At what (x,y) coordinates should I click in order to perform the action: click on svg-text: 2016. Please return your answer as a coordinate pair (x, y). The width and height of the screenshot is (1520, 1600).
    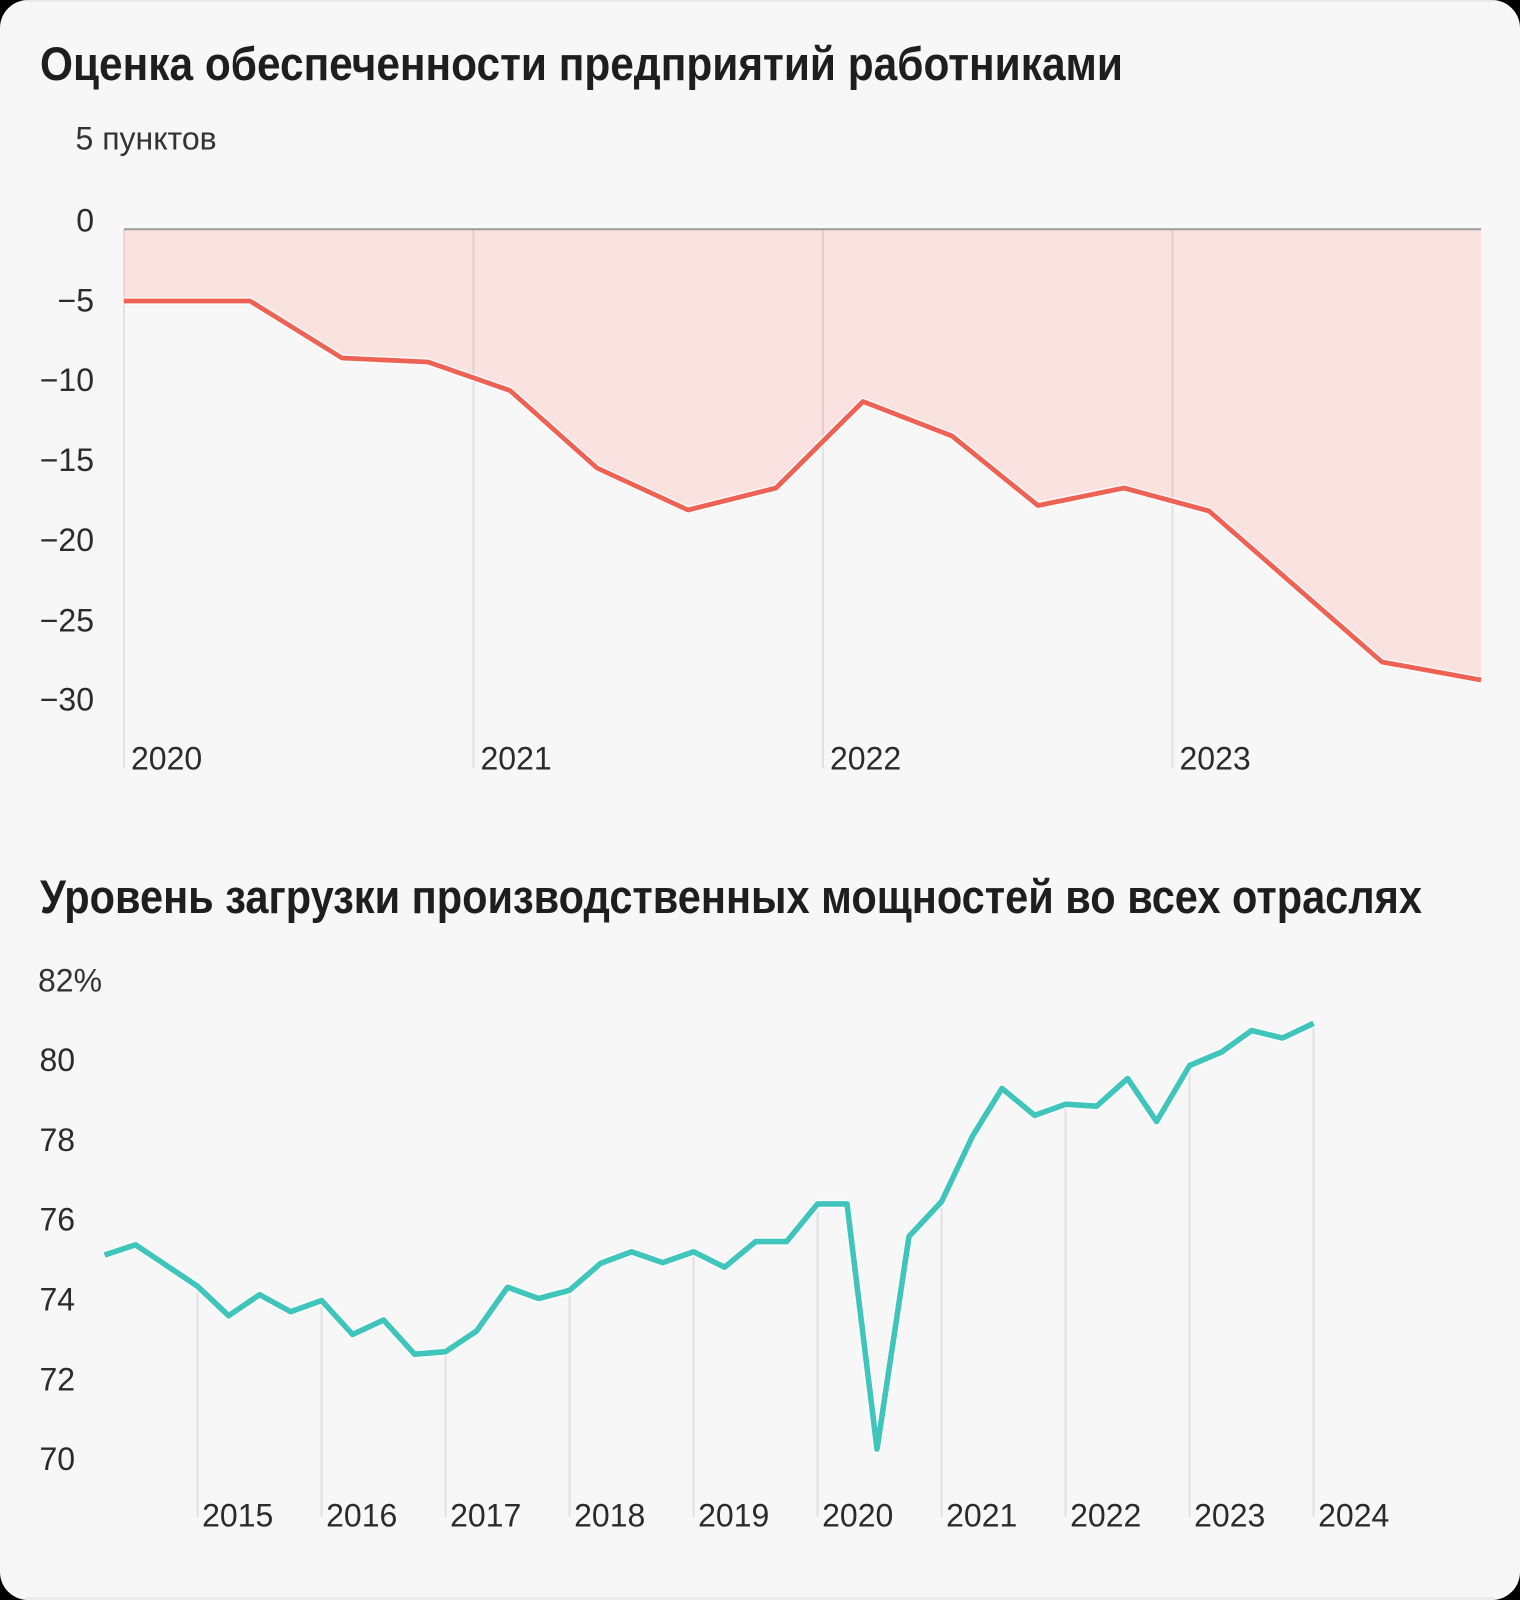
    Looking at the image, I should click on (361, 1516).